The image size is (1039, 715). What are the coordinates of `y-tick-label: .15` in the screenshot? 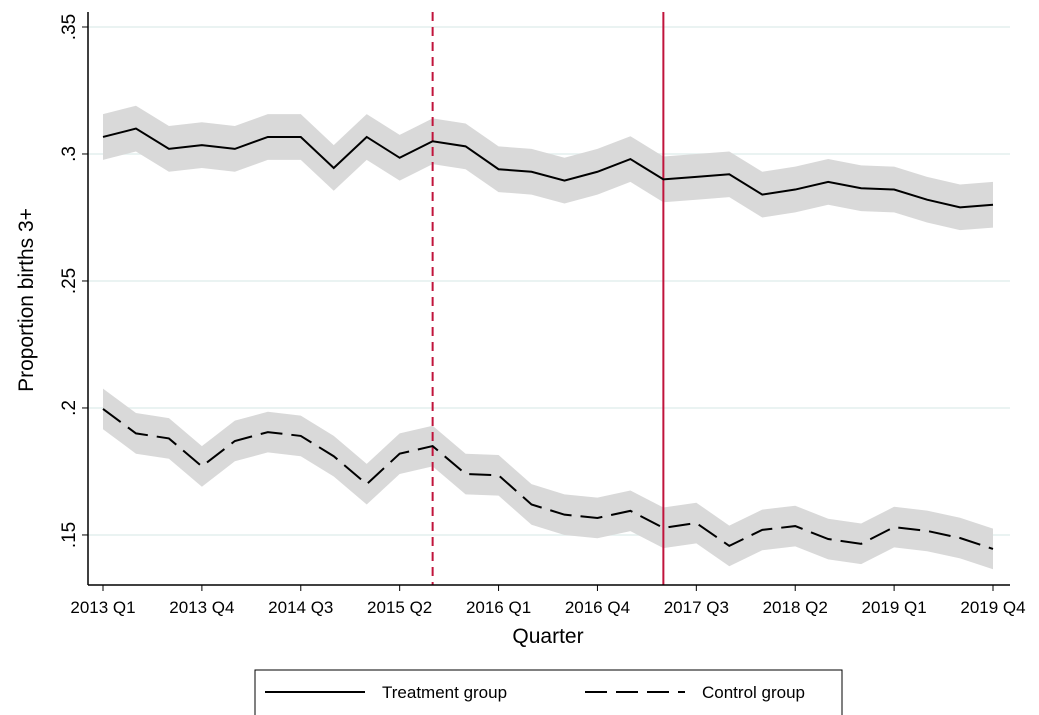 It's located at (69, 535).